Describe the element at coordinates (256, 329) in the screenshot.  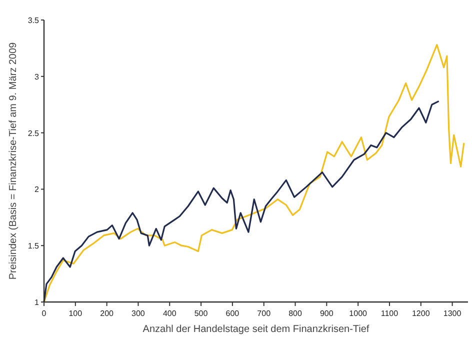
I see `x-axis-title: Anzahl der Handelstage seit dem Finanzkrisen-Tief` at that location.